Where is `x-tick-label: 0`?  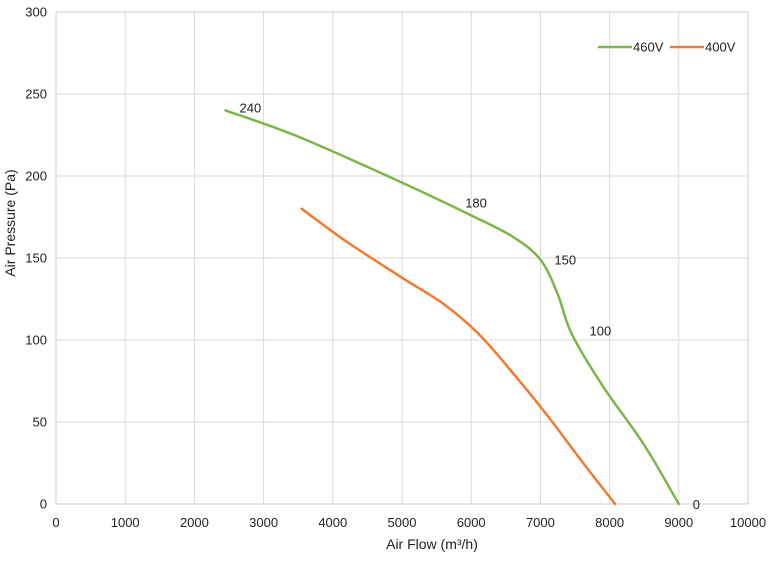 x-tick-label: 0 is located at coordinates (55, 522).